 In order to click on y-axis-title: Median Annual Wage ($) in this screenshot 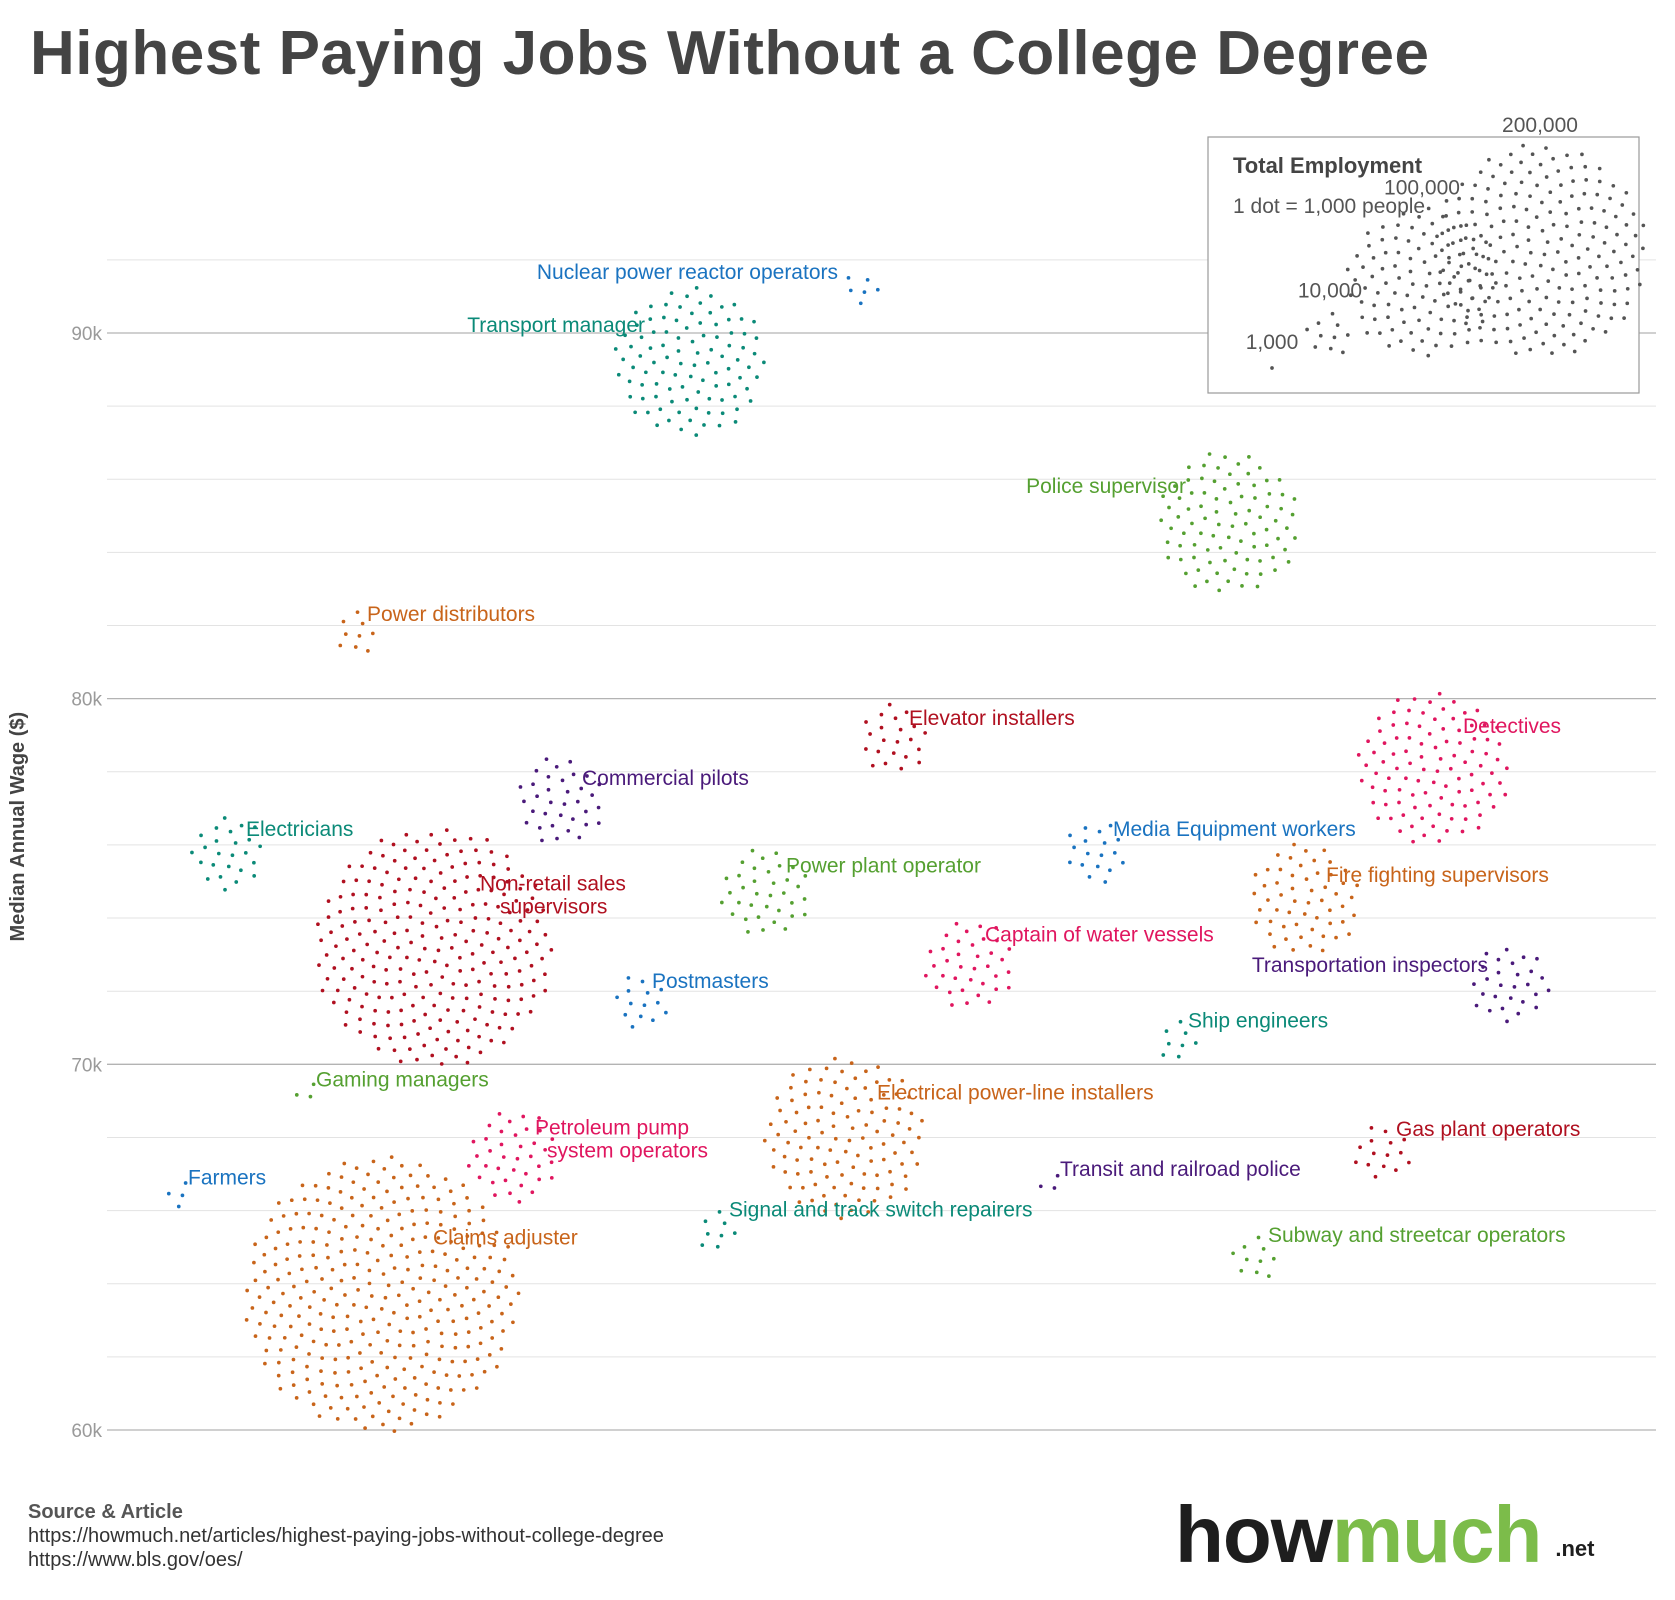, I will do `click(18, 827)`.